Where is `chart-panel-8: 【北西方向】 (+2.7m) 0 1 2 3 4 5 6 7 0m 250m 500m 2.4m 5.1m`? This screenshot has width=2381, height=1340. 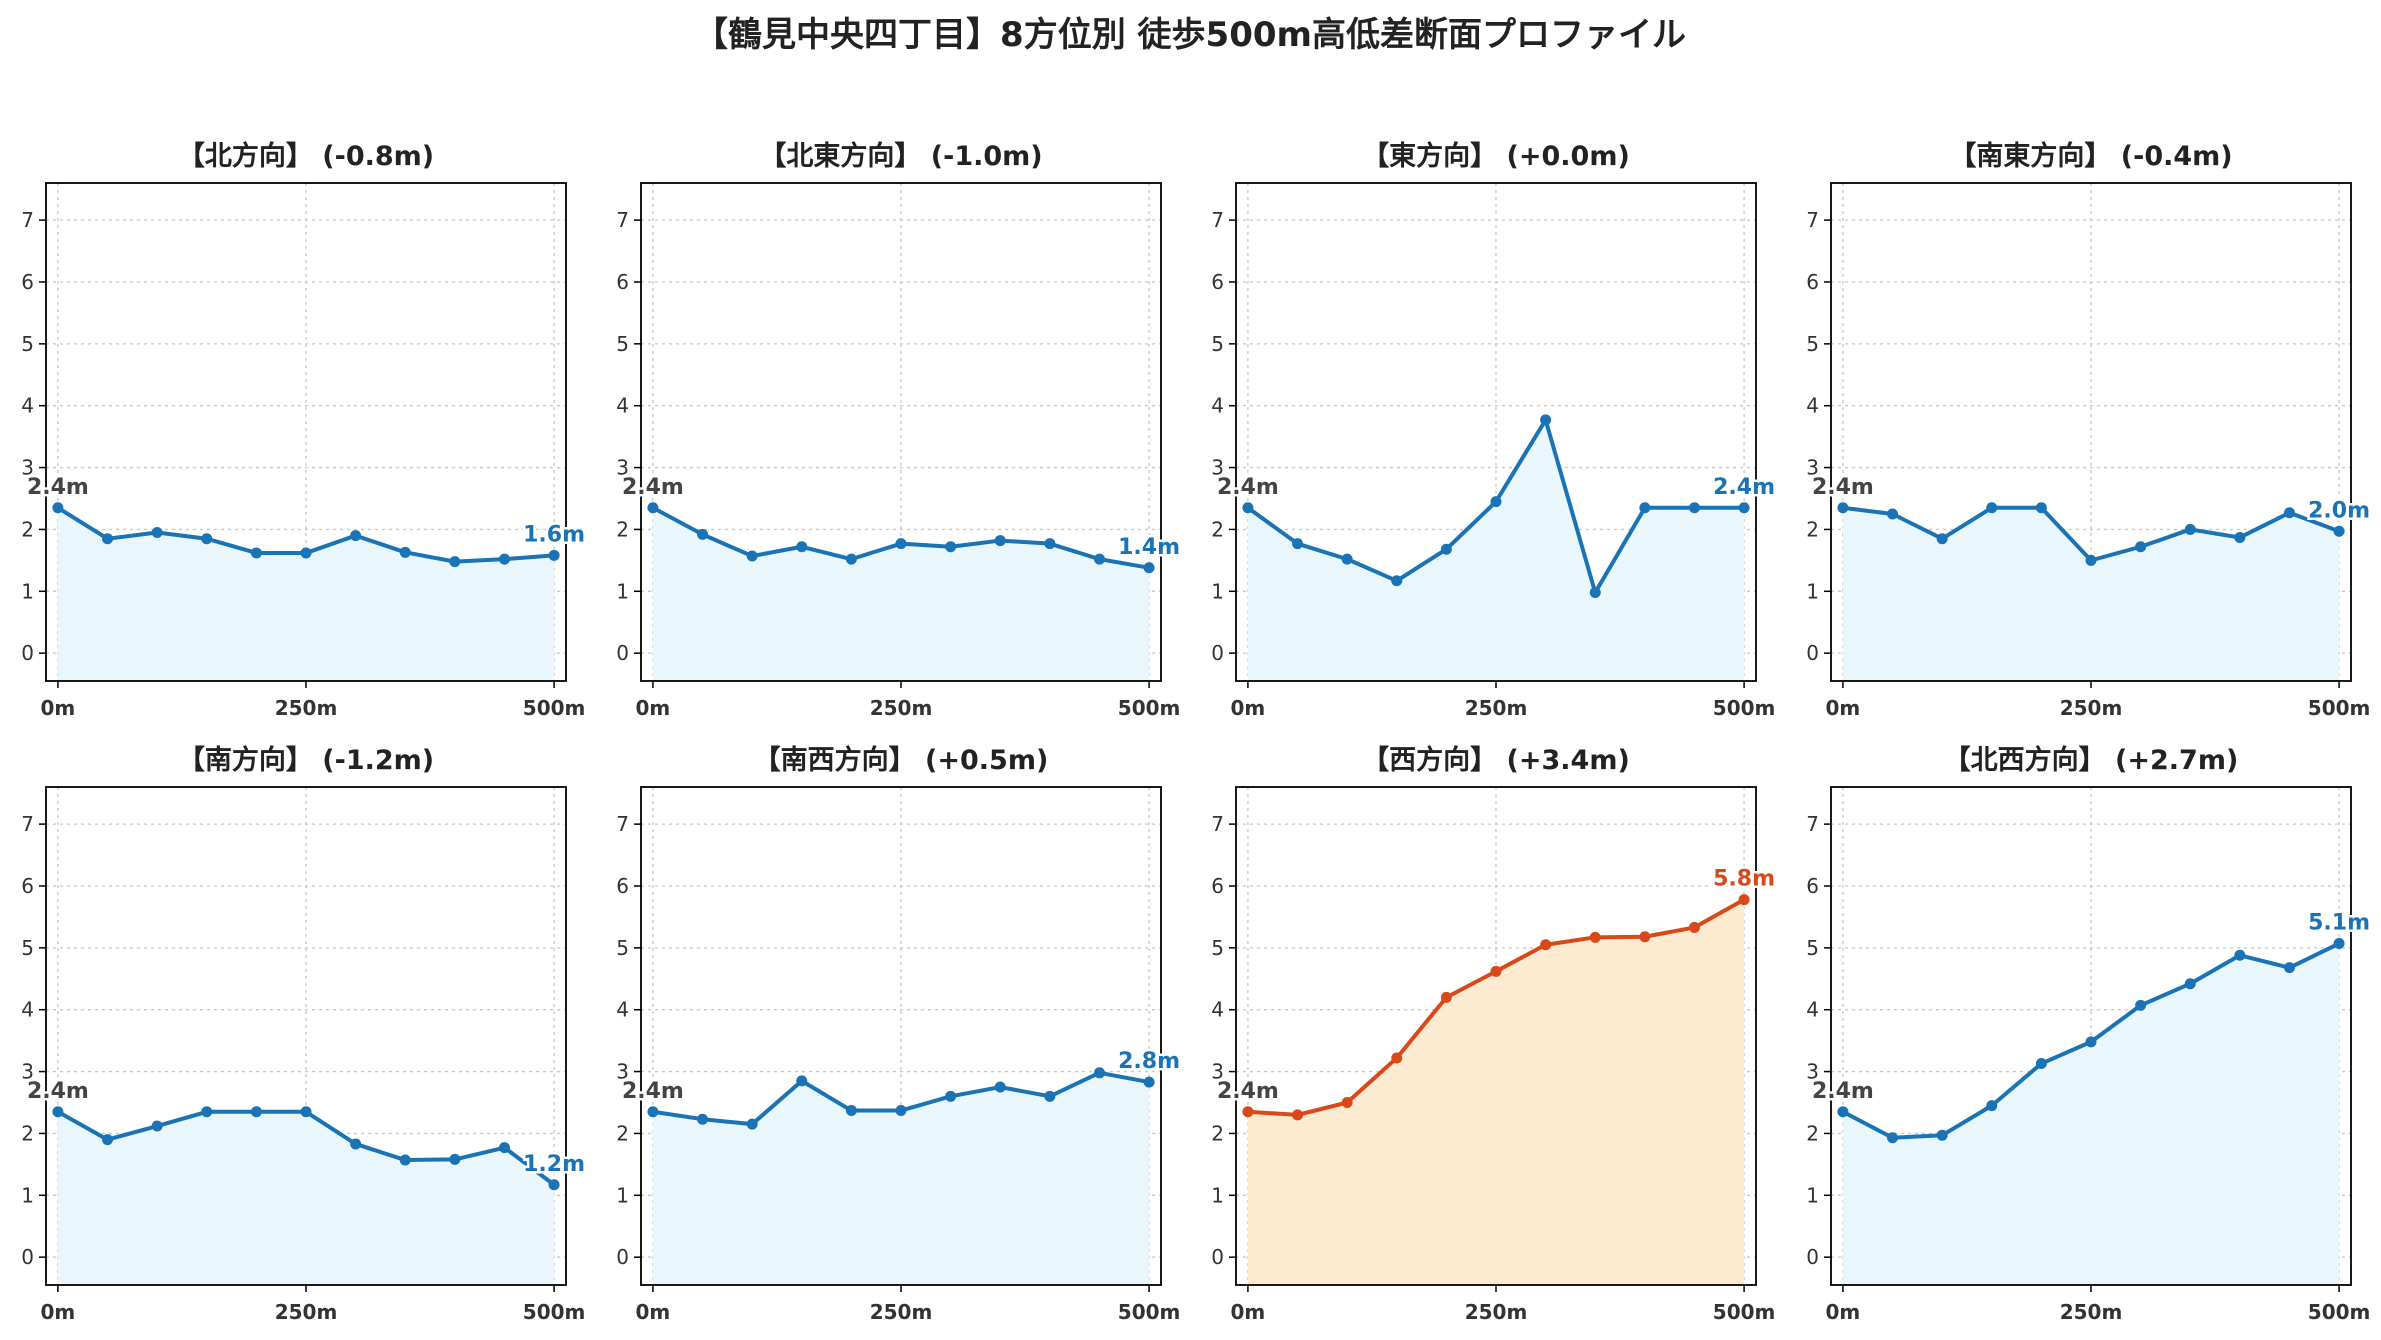 chart-panel-8: 【北西方向】 (+2.7m) 0 1 2 3 4 5 6 7 0m 250m 500m 2.4m 5.1m is located at coordinates (2089, 1034).